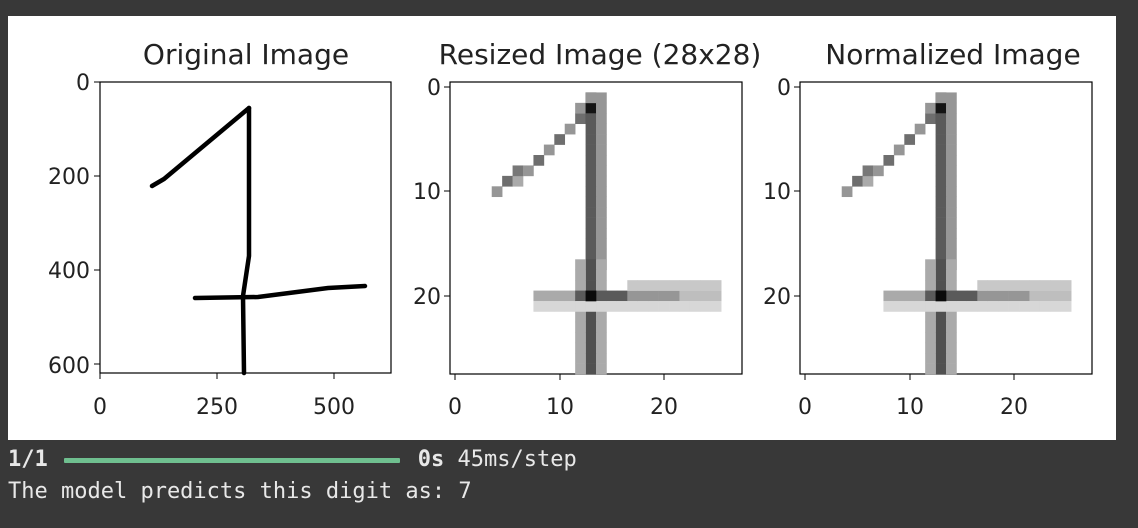 Image resolution: width=1138 pixels, height=528 pixels. Describe the element at coordinates (69, 177) in the screenshot. I see `ytick-label: 200` at that location.